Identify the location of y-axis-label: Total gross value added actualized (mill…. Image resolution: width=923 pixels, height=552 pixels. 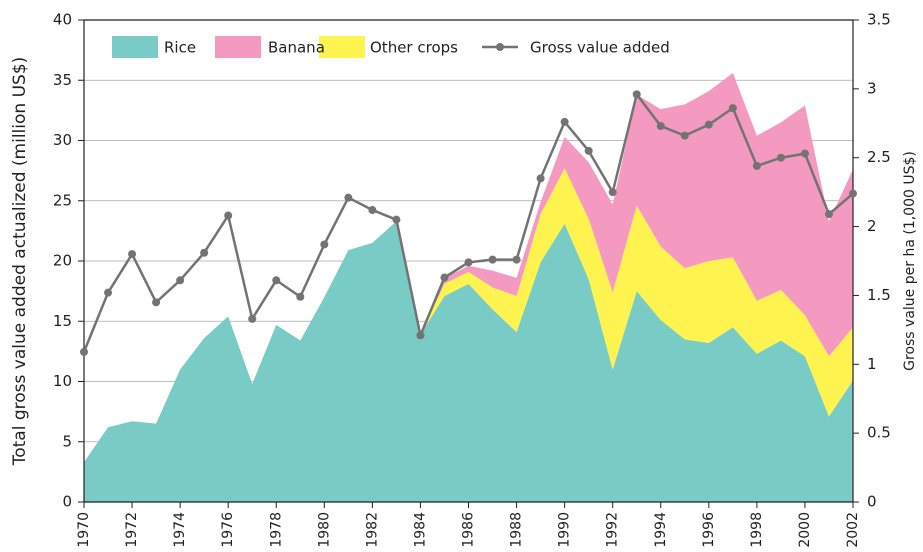
(20, 262).